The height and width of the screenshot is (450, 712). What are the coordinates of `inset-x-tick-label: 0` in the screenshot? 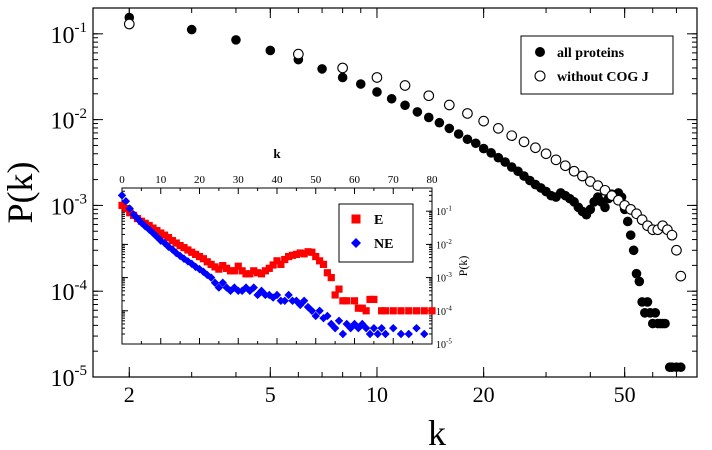 It's located at (122, 180).